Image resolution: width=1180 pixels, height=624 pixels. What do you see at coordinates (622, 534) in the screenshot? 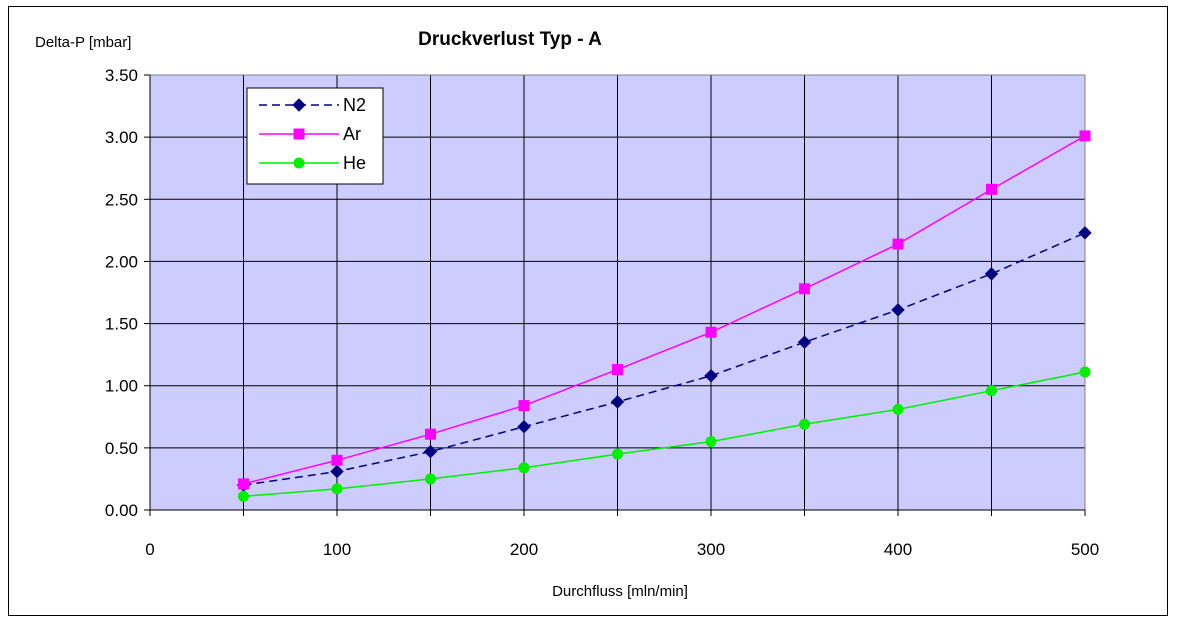
I see `x-tick-labels: 0 100 200 300 400 500` at bounding box center [622, 534].